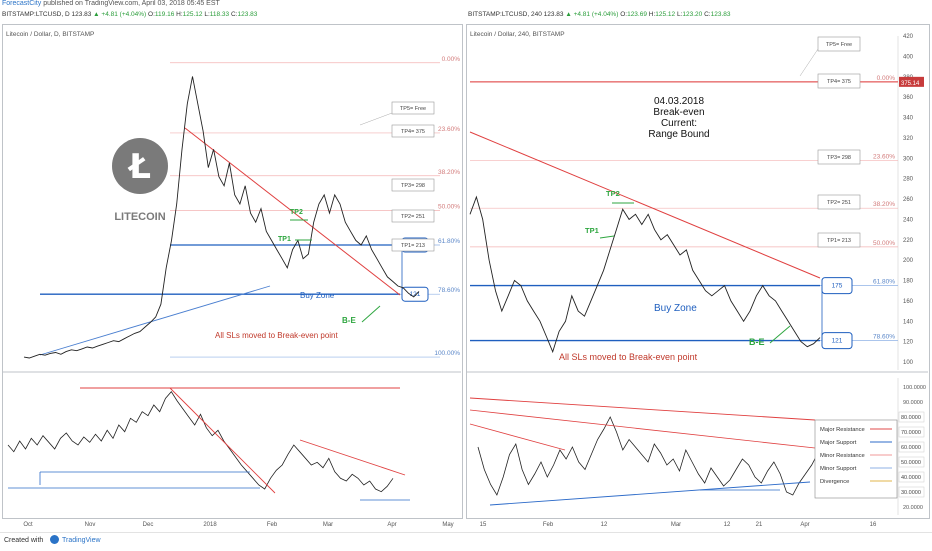 This screenshot has height=551, width=932. Describe the element at coordinates (884, 282) in the screenshot. I see `fib-level-label: 61.80%` at that location.